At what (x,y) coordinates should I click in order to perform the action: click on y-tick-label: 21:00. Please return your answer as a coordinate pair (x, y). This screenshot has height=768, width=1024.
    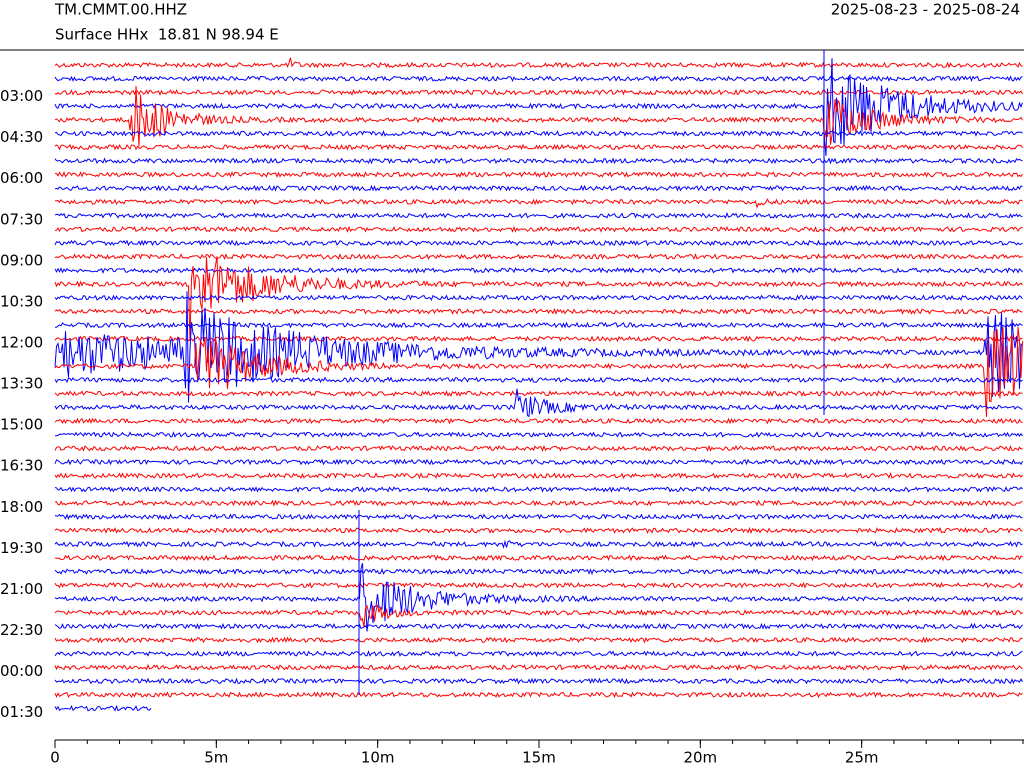
    Looking at the image, I should click on (21, 589).